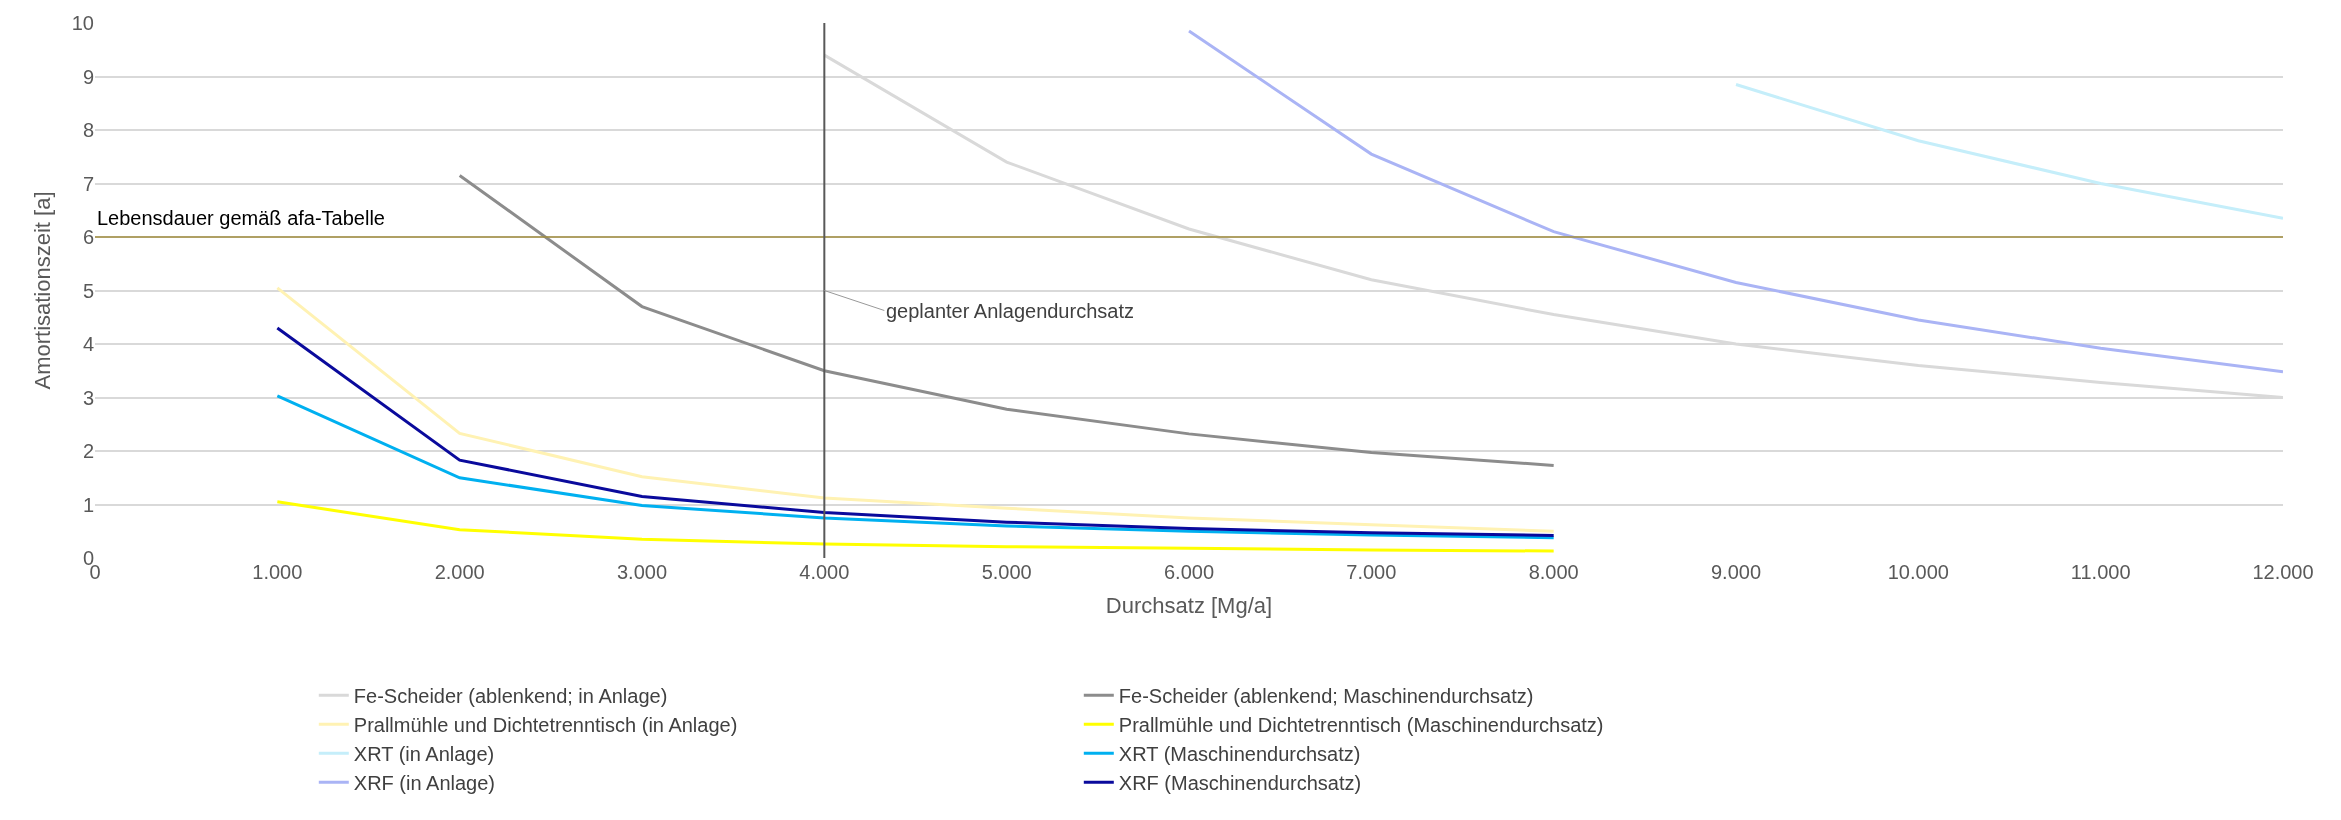  What do you see at coordinates (1553, 572) in the screenshot?
I see `x-tick-label: 8.000` at bounding box center [1553, 572].